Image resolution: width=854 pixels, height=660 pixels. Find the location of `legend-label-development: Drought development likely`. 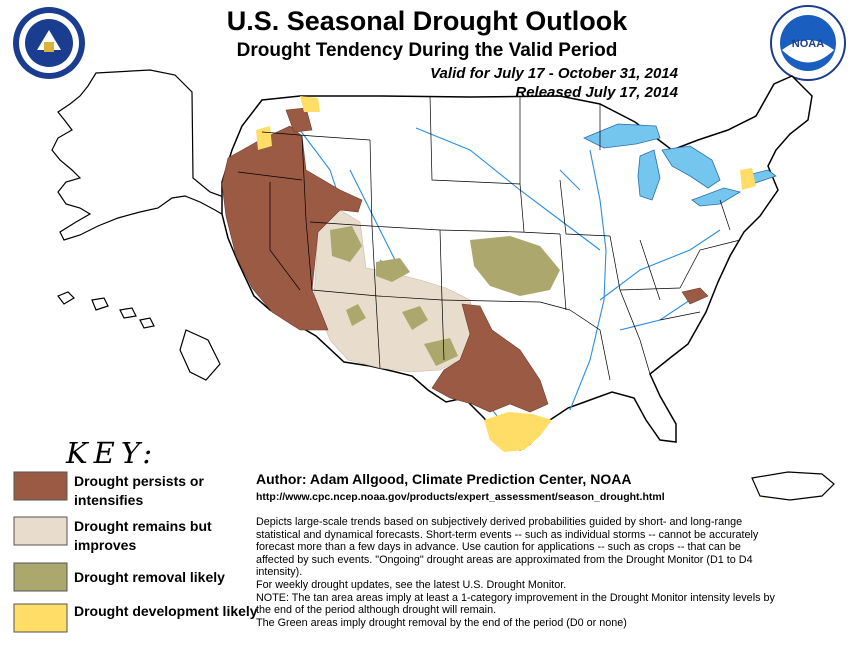

legend-label-development: Drought development likely is located at coordinates (166, 611).